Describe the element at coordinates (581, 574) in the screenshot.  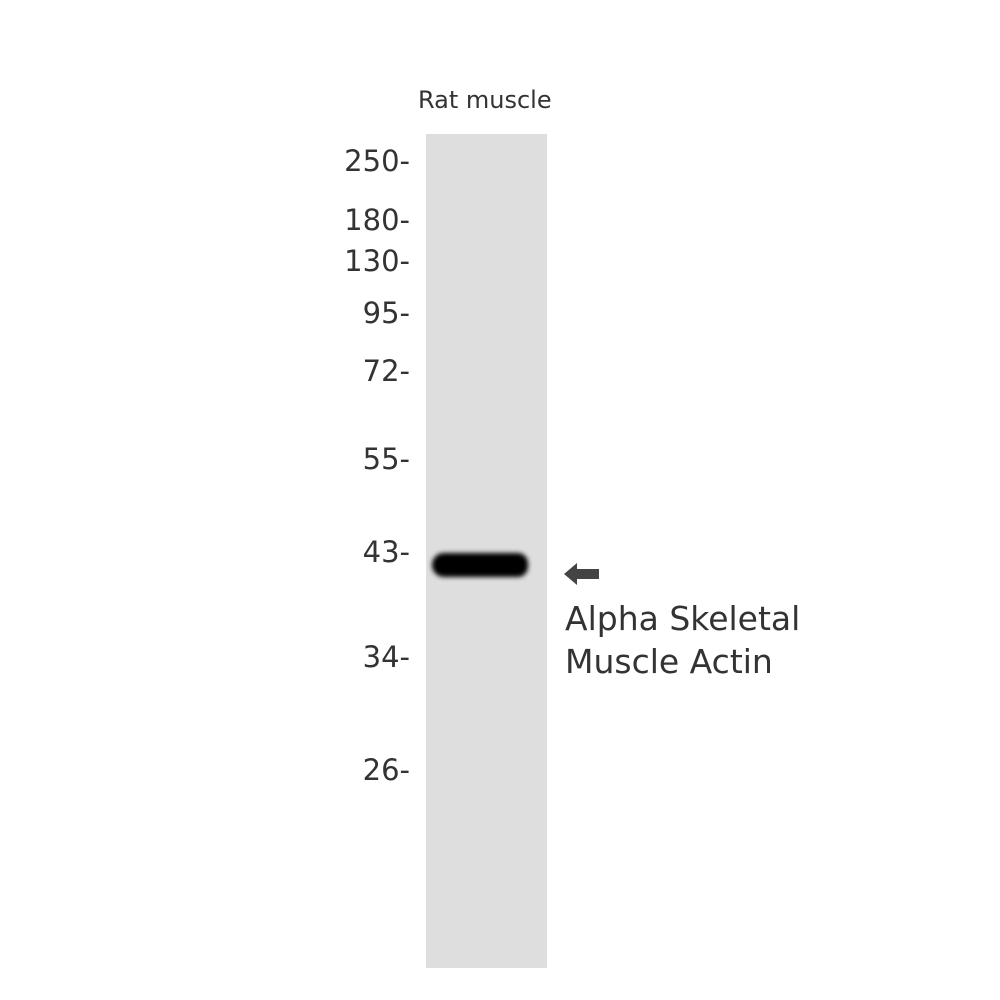
I see `arrow-left-icon` at that location.